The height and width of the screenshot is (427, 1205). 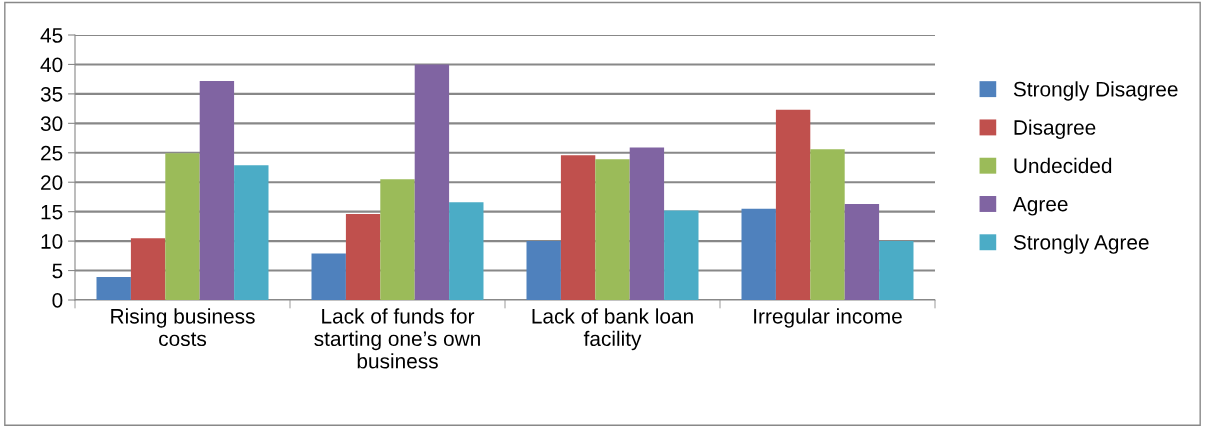 What do you see at coordinates (57, 271) in the screenshot?
I see `y-tick-label: 5` at bounding box center [57, 271].